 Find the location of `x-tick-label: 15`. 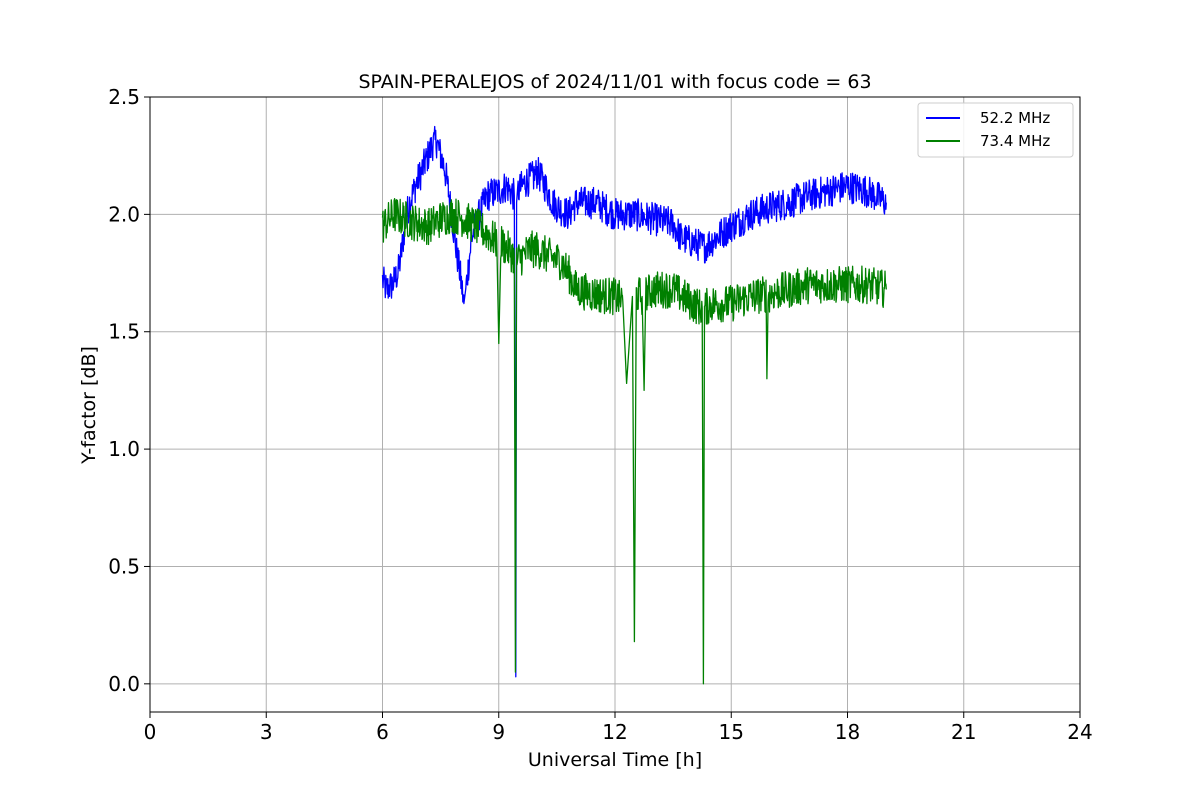

x-tick-label: 15 is located at coordinates (731, 732).